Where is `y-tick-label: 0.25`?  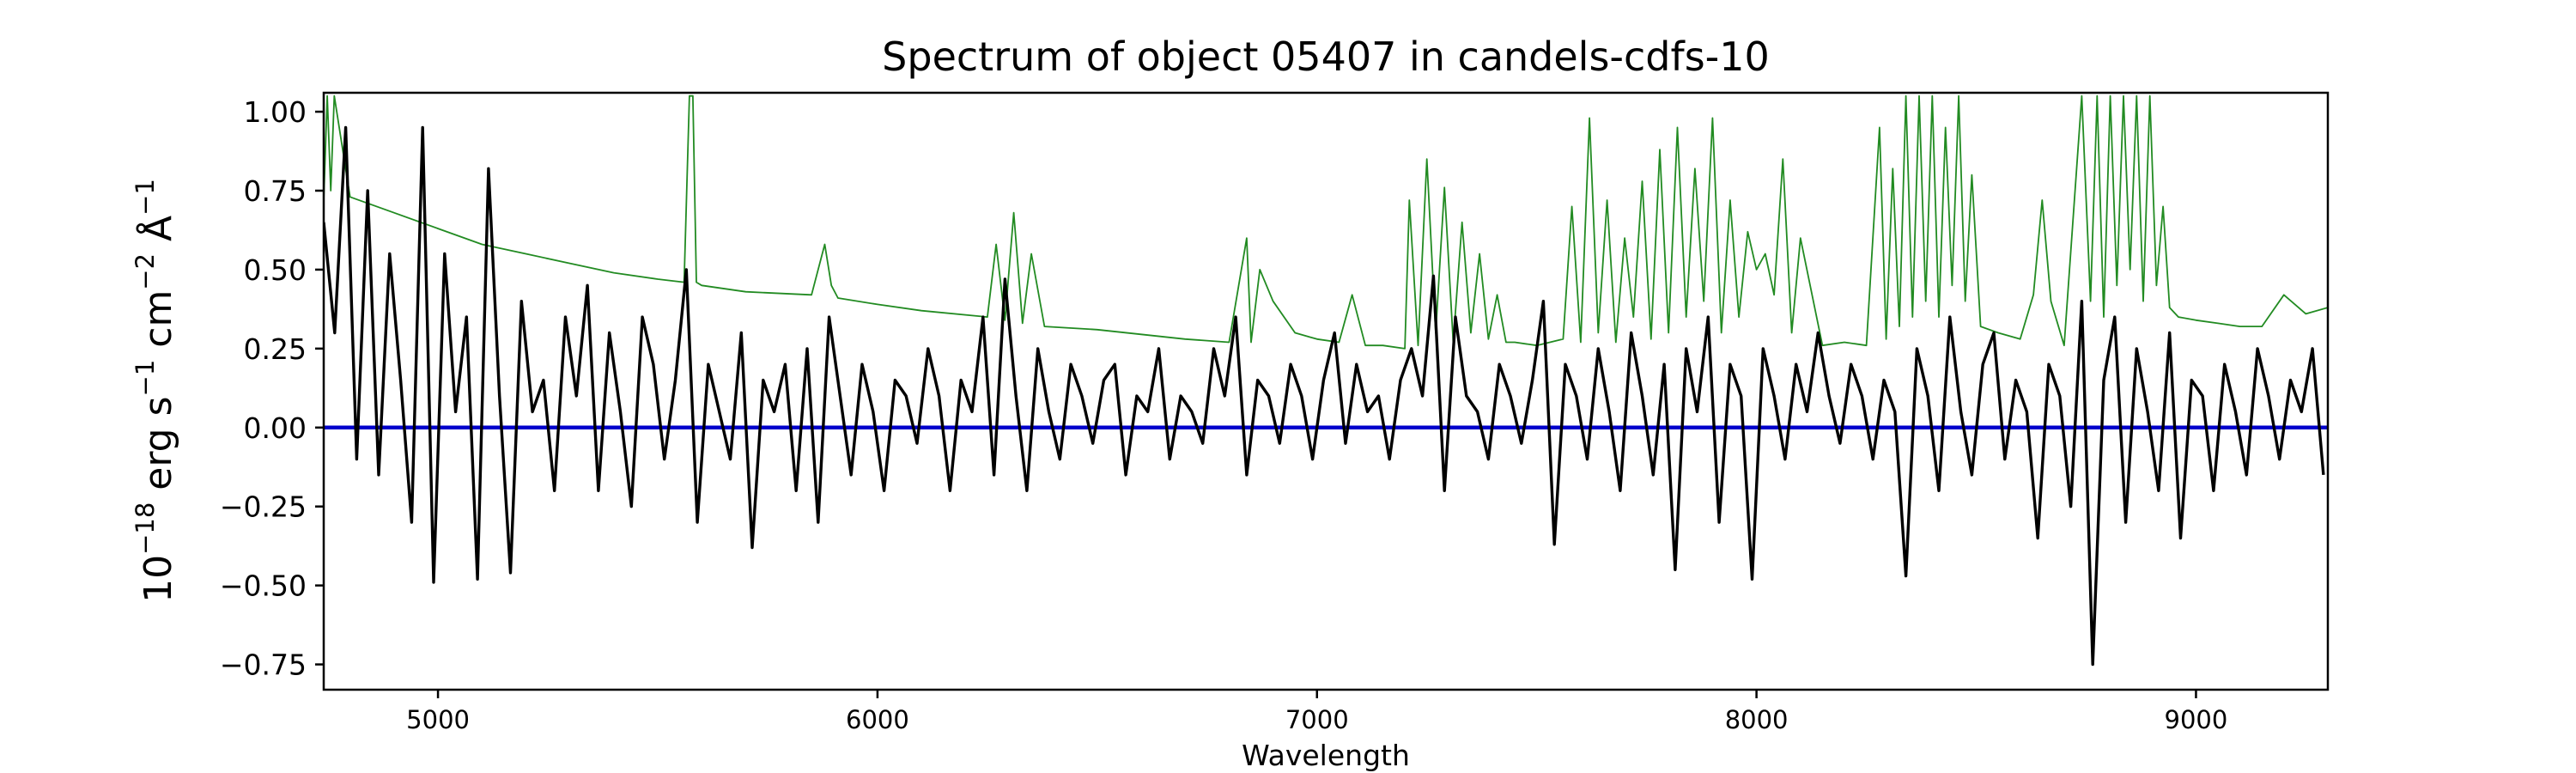 y-tick-label: 0.25 is located at coordinates (275, 349).